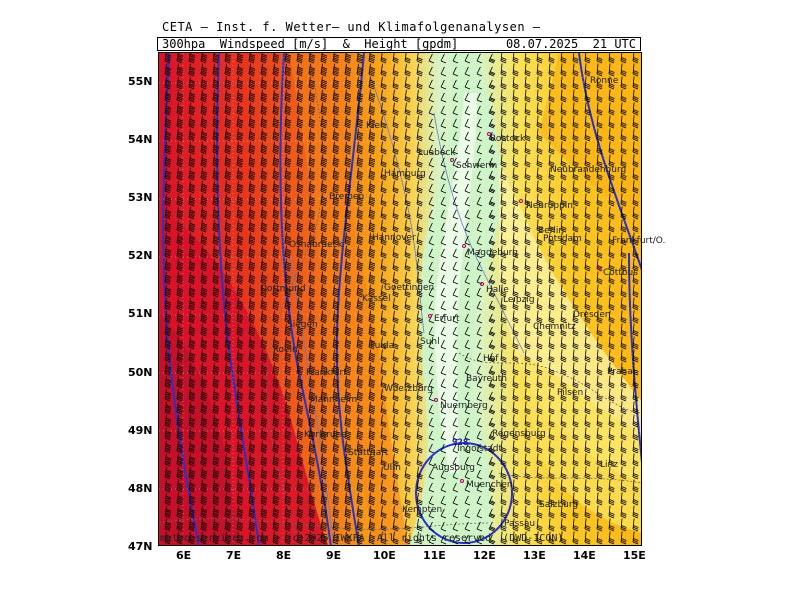 The width and height of the screenshot is (800, 600). I want to click on city-label: Fulda, so click(382, 346).